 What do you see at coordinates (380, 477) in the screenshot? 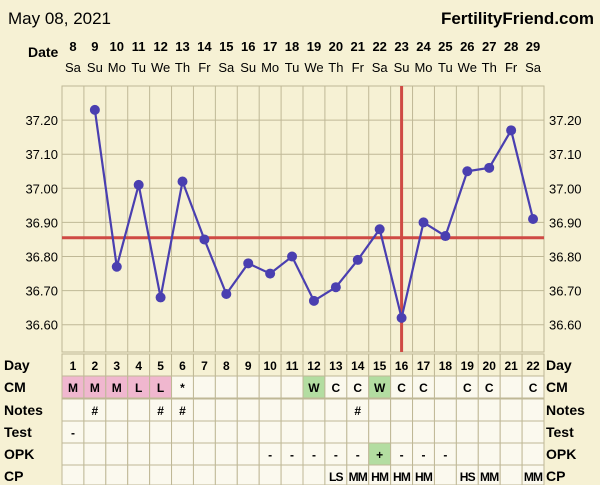
I see `cp-value: HM` at bounding box center [380, 477].